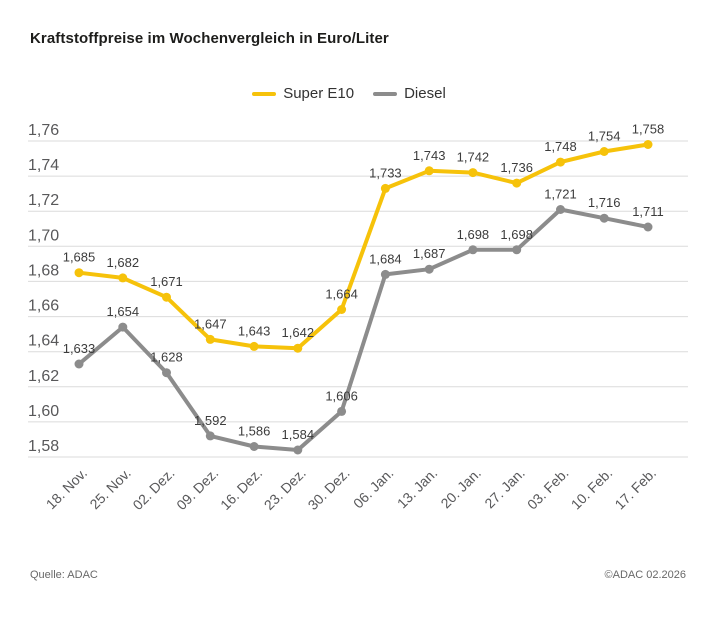 Image resolution: width=710 pixels, height=642 pixels. What do you see at coordinates (548, 489) in the screenshot?
I see `x-axis-tick-label: 03. Feb.` at bounding box center [548, 489].